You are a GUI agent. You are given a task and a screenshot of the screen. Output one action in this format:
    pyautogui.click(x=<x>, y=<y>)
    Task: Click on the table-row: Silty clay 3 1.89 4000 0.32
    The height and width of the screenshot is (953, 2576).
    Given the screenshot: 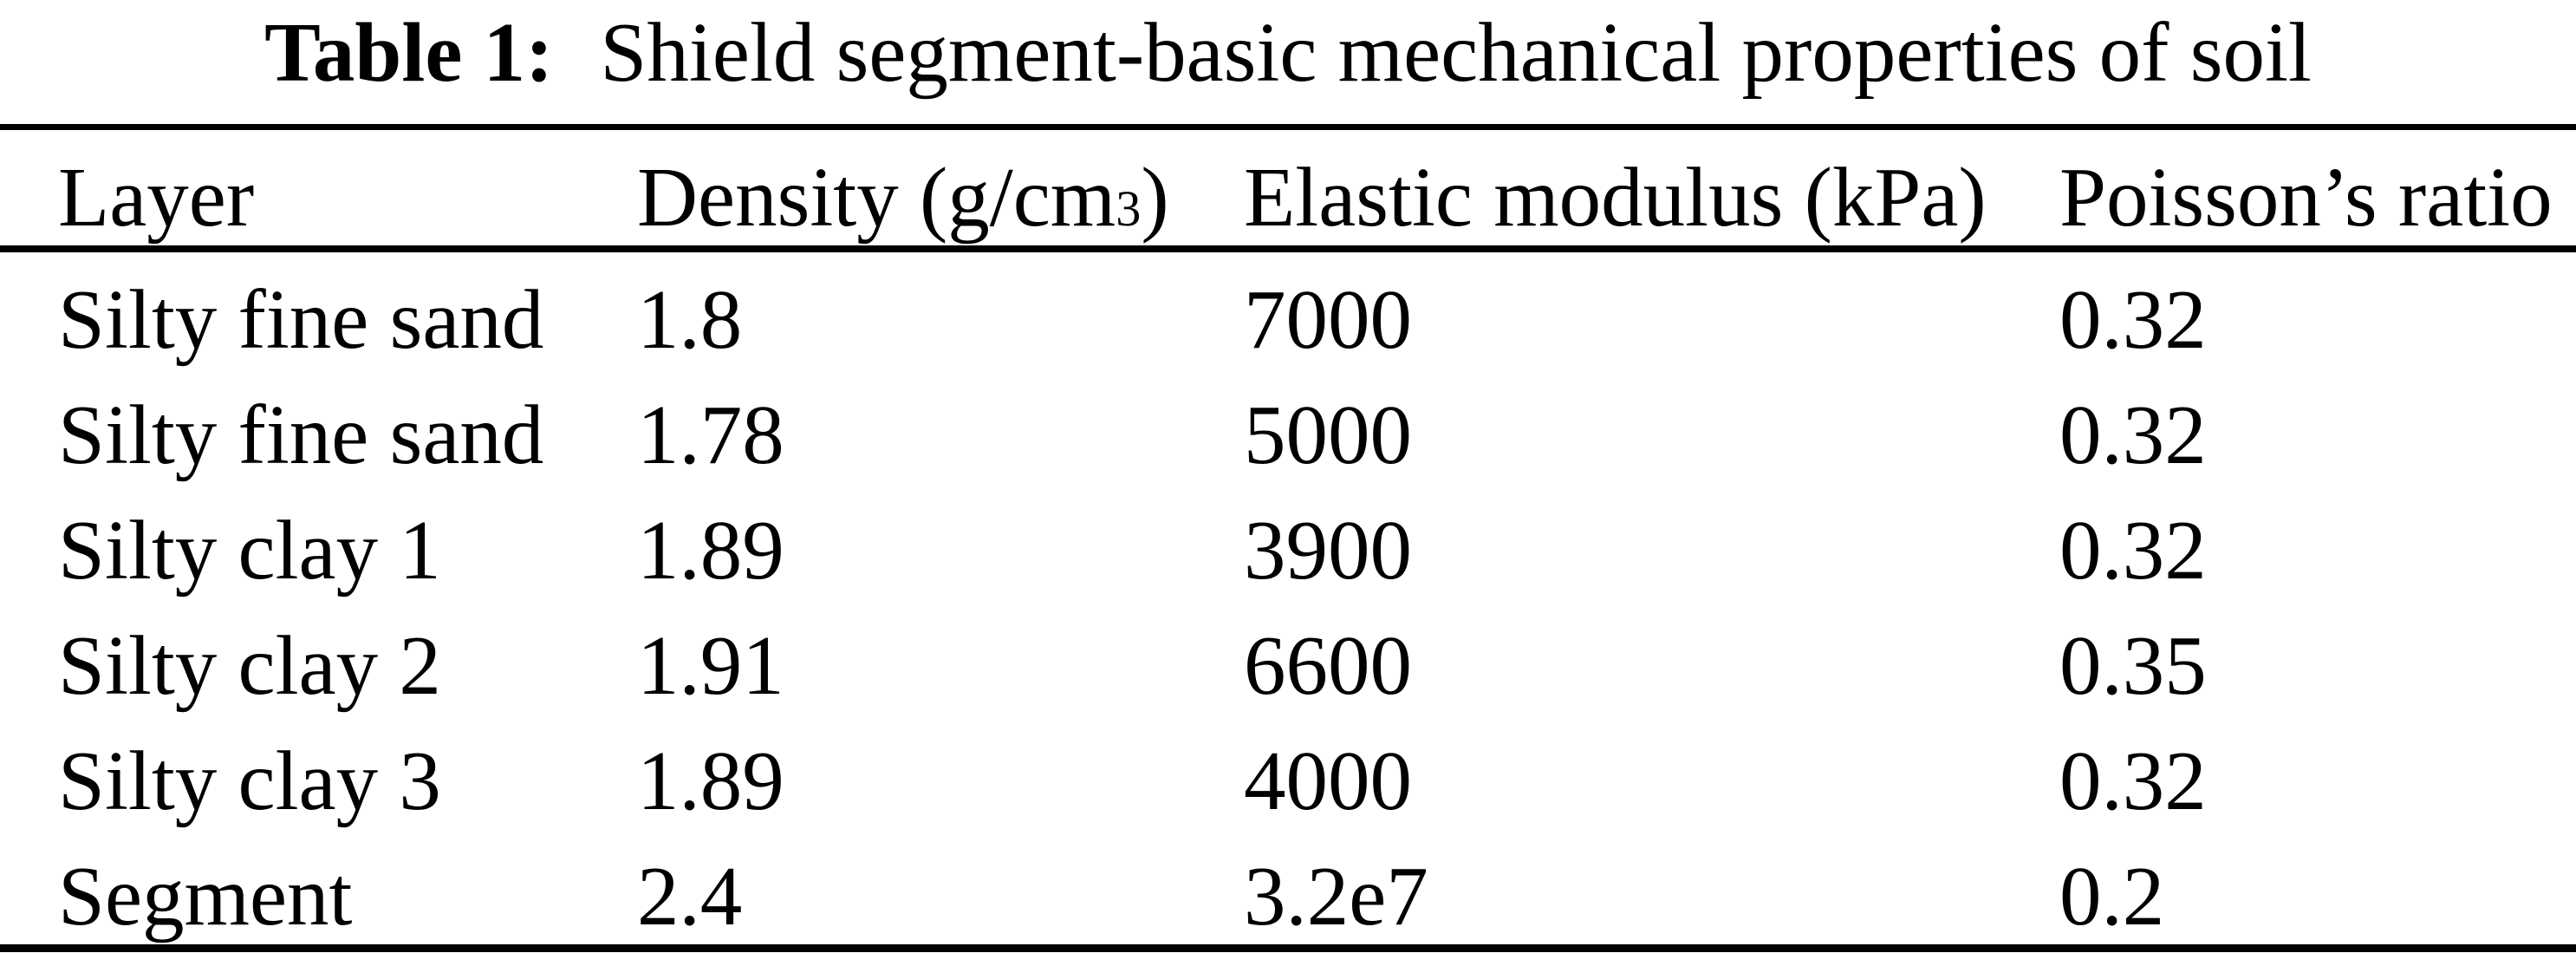 What is the action you would take?
    pyautogui.click(x=1288, y=771)
    